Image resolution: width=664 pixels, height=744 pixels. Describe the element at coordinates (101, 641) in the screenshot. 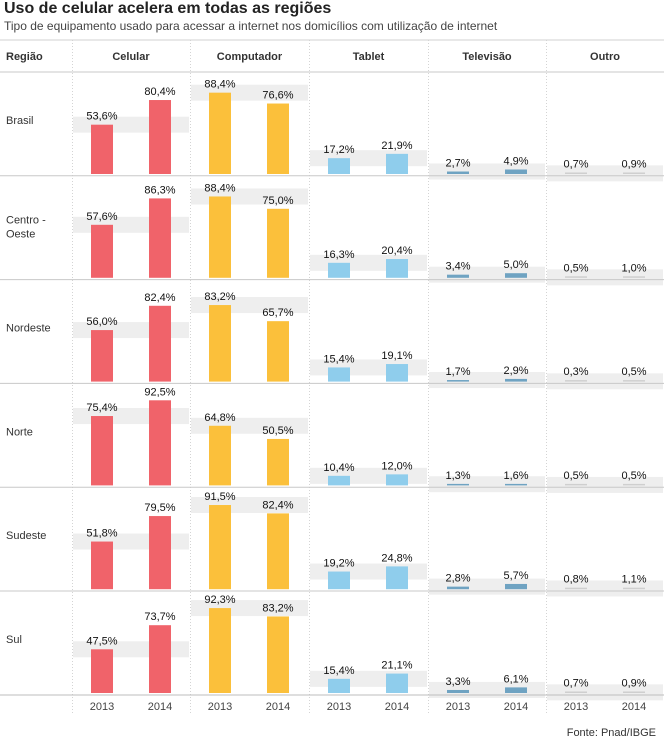

I see `value-label: 47,5%` at that location.